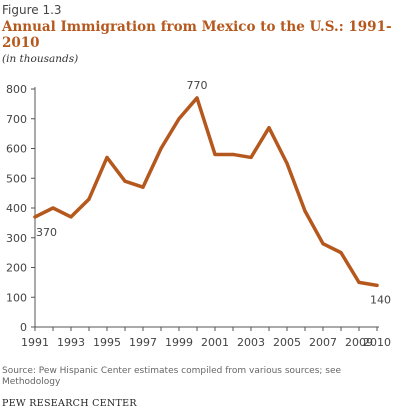  What do you see at coordinates (323, 342) in the screenshot?
I see `x-tick-label: 2007` at bounding box center [323, 342].